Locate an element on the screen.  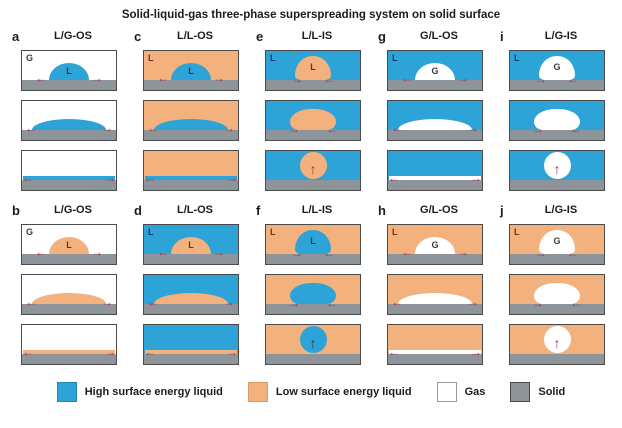
legend-item-high-energy-liquid: High surface energy liquid is located at coordinates (139, 392).